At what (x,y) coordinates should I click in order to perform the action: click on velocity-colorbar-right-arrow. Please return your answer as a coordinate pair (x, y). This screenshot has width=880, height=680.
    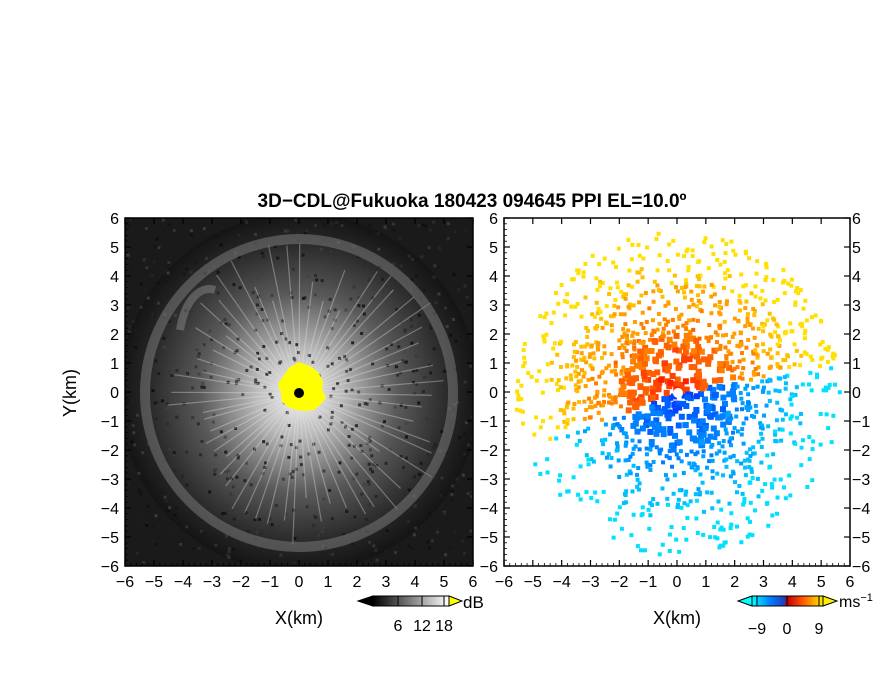
    Looking at the image, I should click on (830, 601).